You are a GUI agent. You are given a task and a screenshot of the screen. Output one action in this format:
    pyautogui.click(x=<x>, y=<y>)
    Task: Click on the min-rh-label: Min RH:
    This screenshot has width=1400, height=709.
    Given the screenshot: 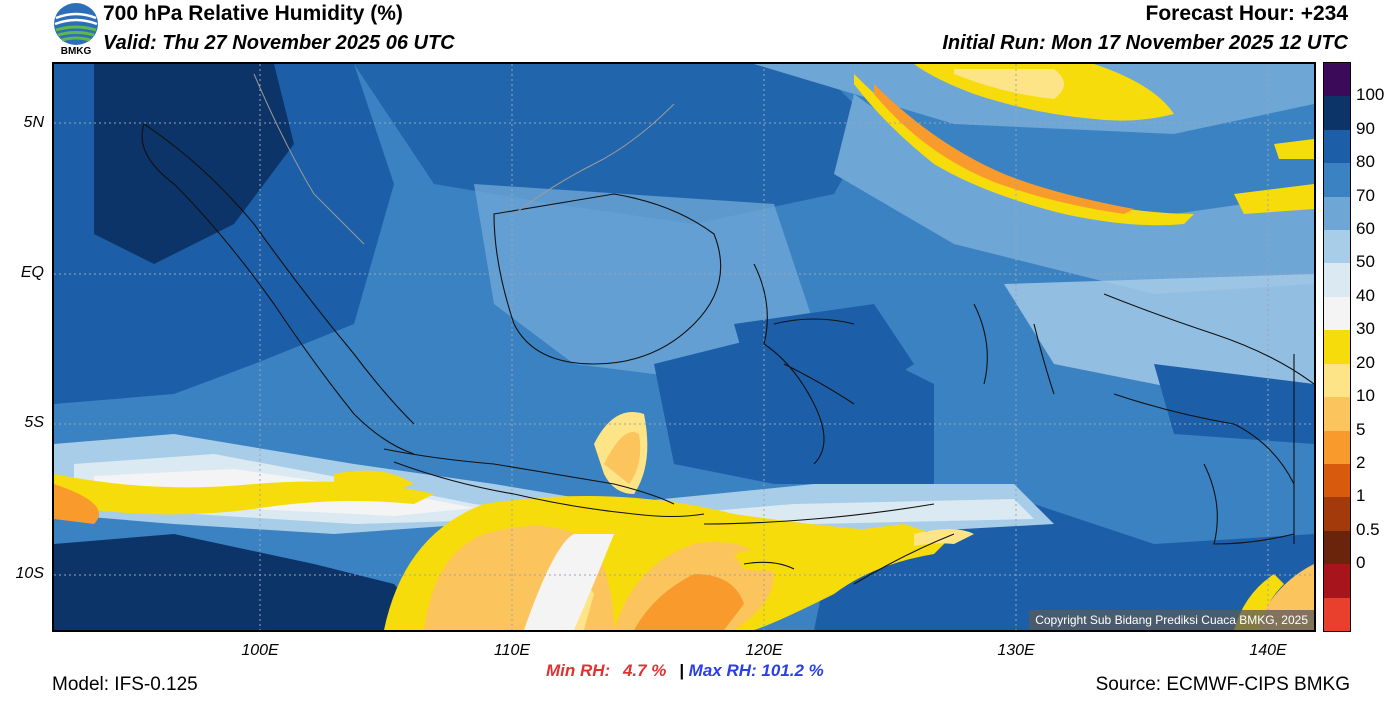 What is the action you would take?
    pyautogui.click(x=578, y=670)
    